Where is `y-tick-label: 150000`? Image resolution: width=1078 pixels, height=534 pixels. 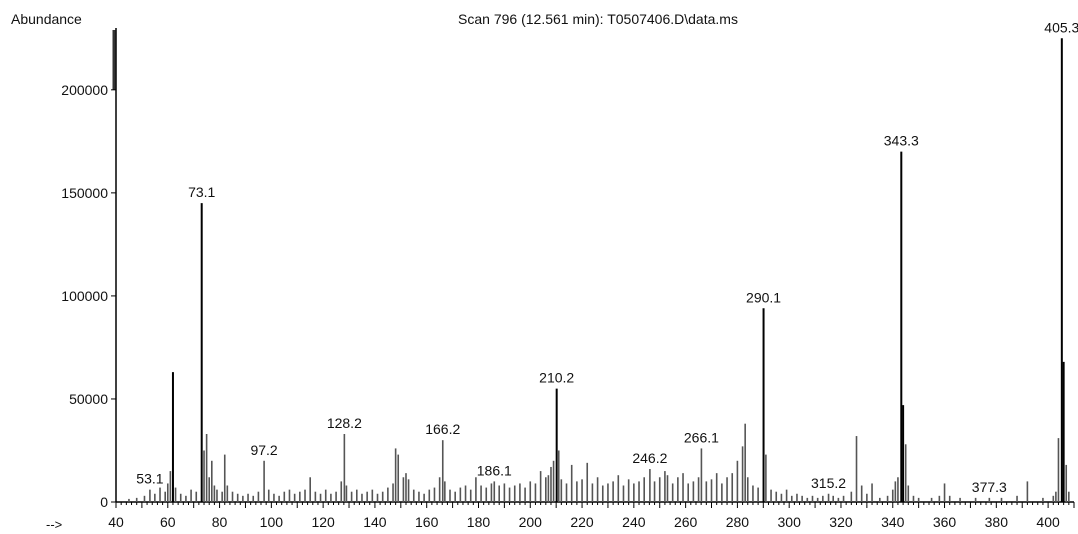
y-tick-label: 150000 is located at coordinates (84, 193).